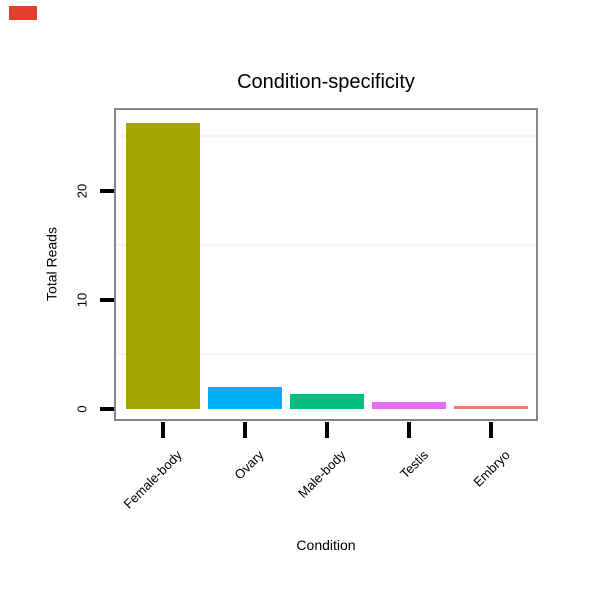 The image size is (600, 600). Describe the element at coordinates (413, 464) in the screenshot. I see `x-axis-tick-label: Testis` at that location.